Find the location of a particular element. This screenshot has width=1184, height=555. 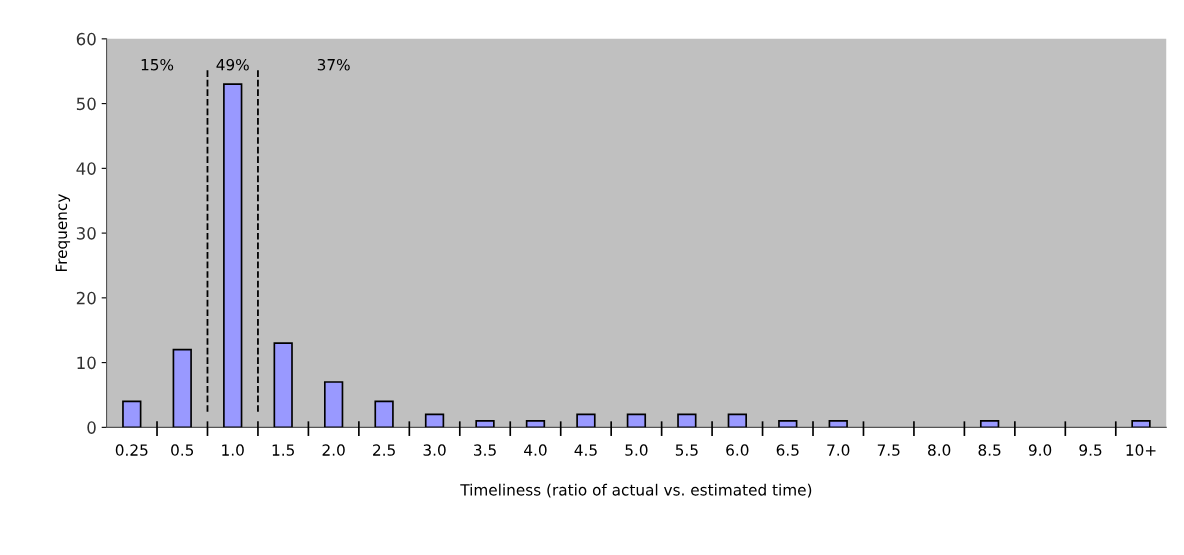

x-tick-label: 7.0 is located at coordinates (838, 450).